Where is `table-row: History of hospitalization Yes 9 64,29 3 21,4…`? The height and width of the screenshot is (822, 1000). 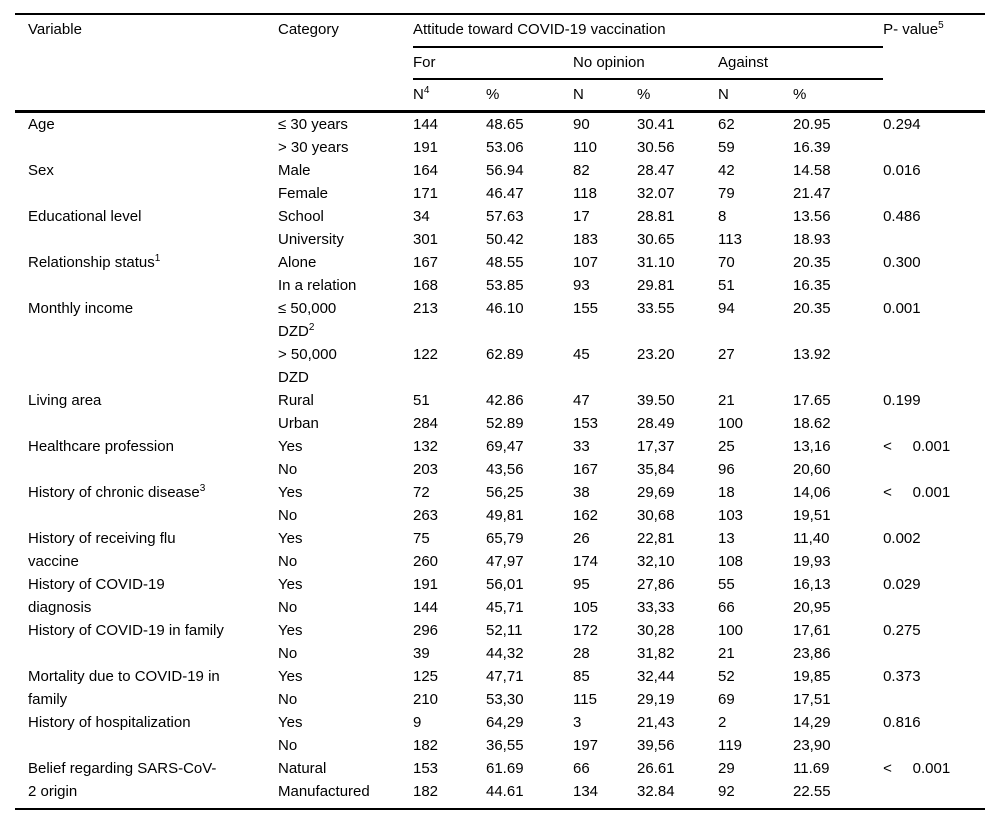
table-row: History of hospitalization Yes 9 64,29 3 21,4… is located at coordinates (506, 722).